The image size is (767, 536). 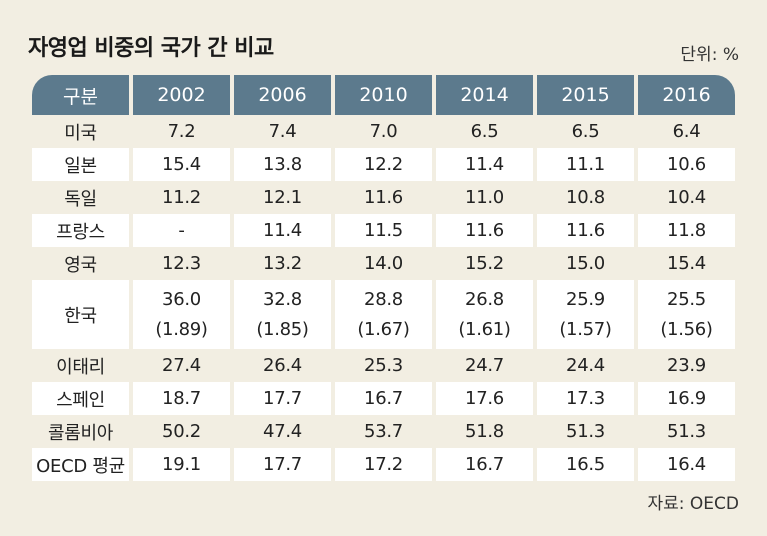 I want to click on value-cell: 51.8, so click(x=484, y=431).